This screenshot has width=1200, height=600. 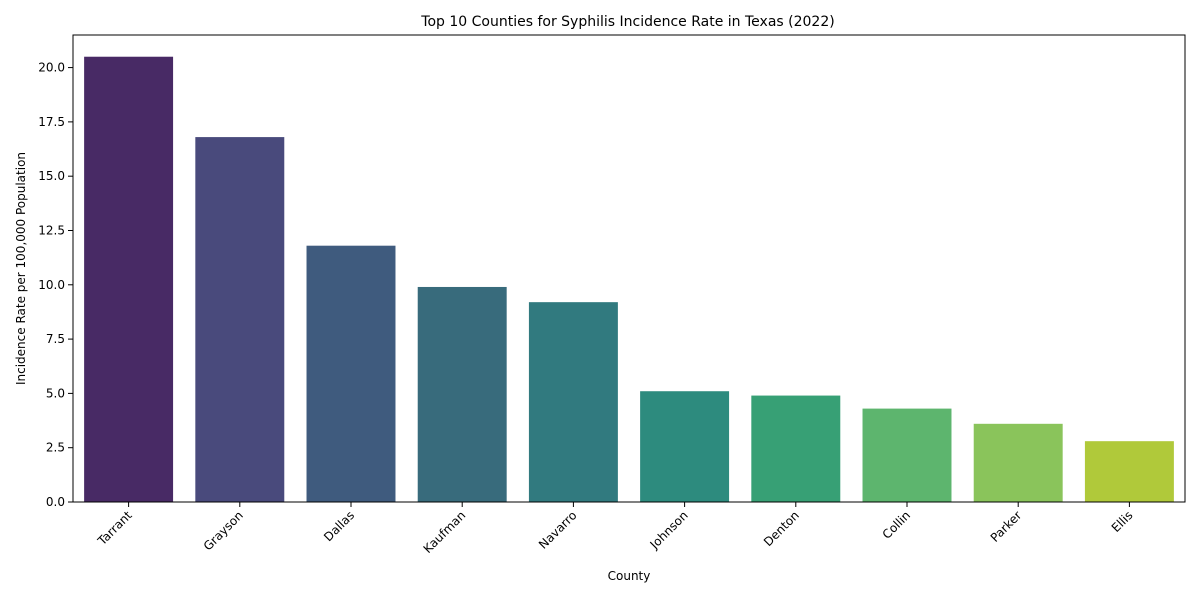 I want to click on y-tick-label: 2.5, so click(x=55, y=448).